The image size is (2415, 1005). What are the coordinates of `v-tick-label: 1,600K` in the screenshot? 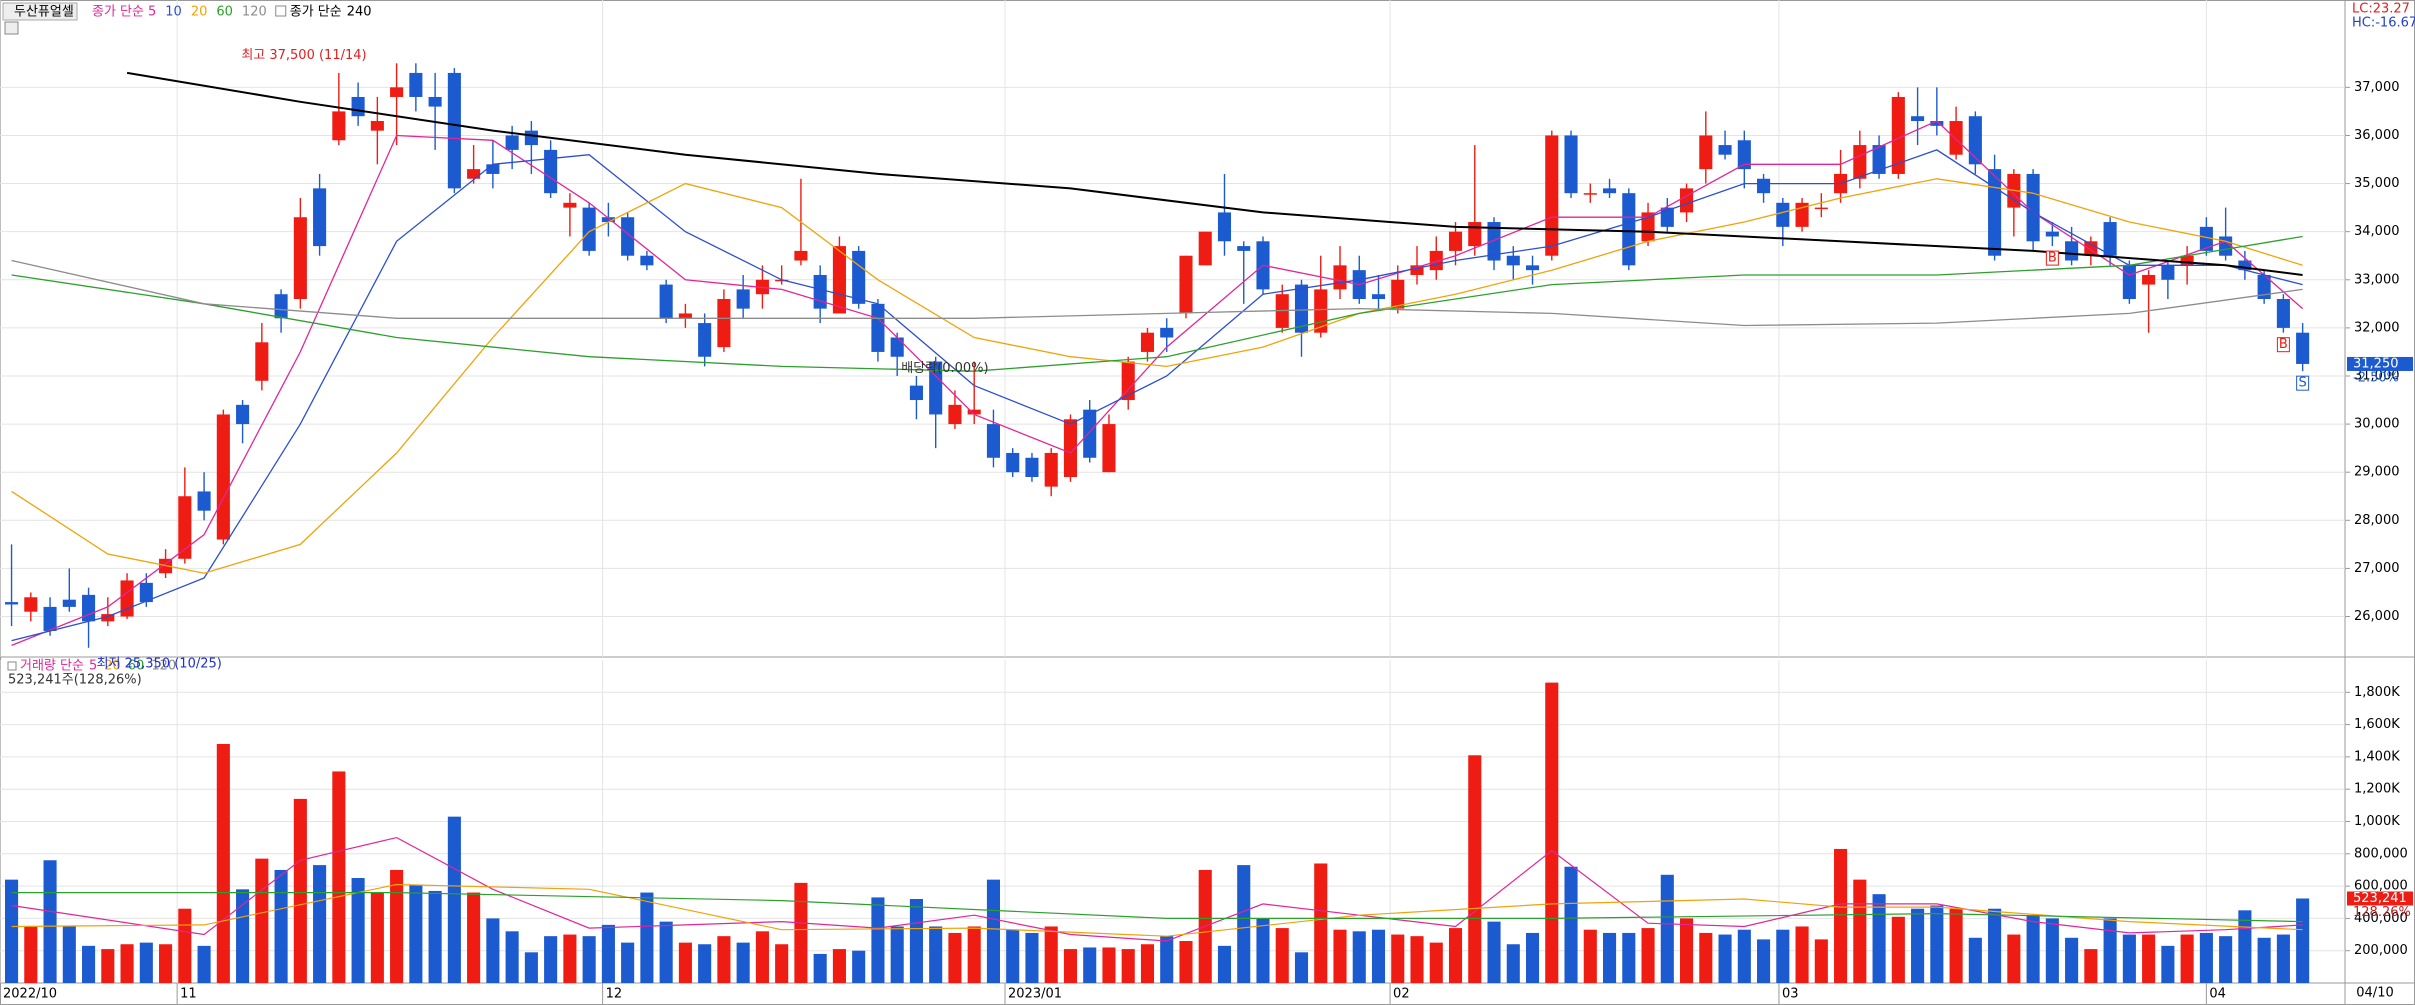 It's located at (2377, 724).